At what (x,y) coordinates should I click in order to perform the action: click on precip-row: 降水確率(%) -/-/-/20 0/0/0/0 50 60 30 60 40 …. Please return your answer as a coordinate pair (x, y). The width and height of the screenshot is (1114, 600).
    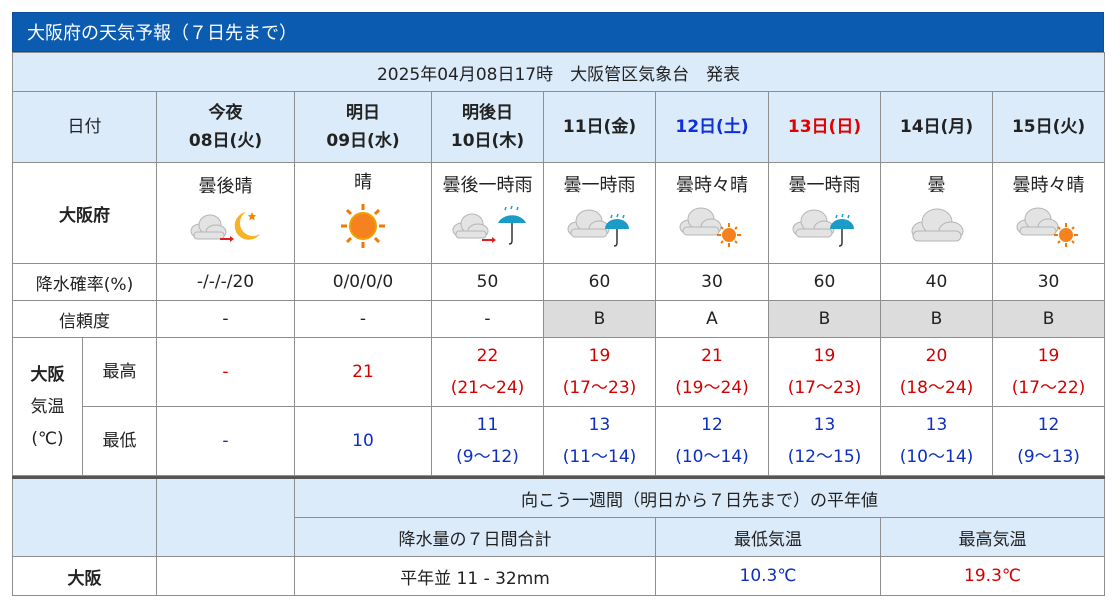
    Looking at the image, I should click on (559, 282).